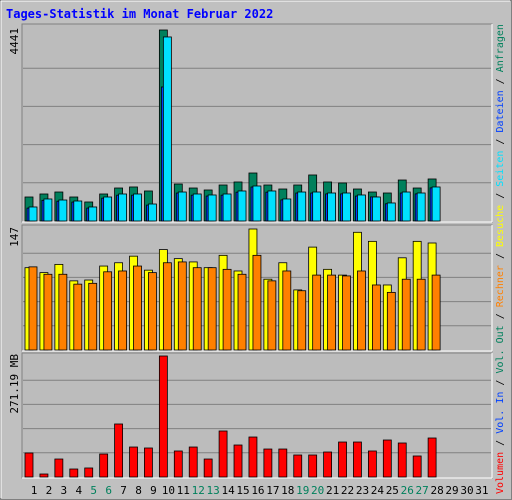 This screenshot has width=512, height=500. What do you see at coordinates (407, 490) in the screenshot?
I see `x-tick-label: 26` at bounding box center [407, 490].